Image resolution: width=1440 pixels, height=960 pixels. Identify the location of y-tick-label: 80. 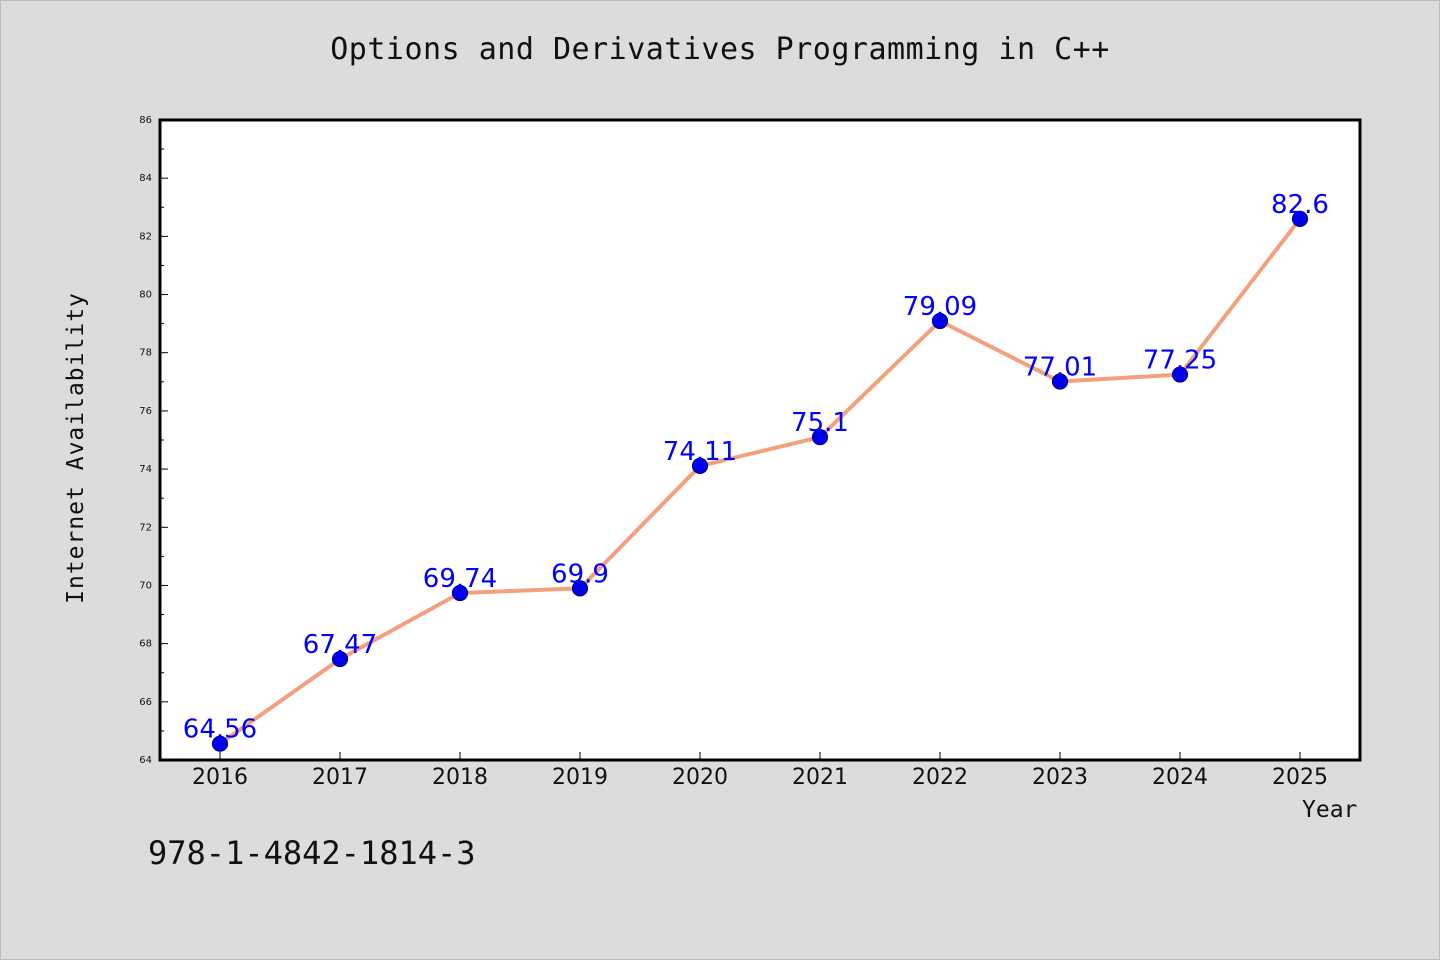
(145, 295).